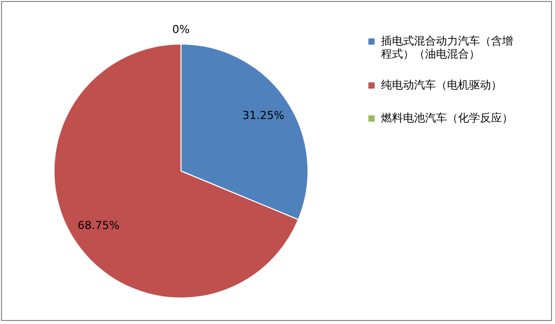 Image resolution: width=555 pixels, height=324 pixels. I want to click on legend-label: 燃料电池汽车（化学反应）, so click(447, 118).